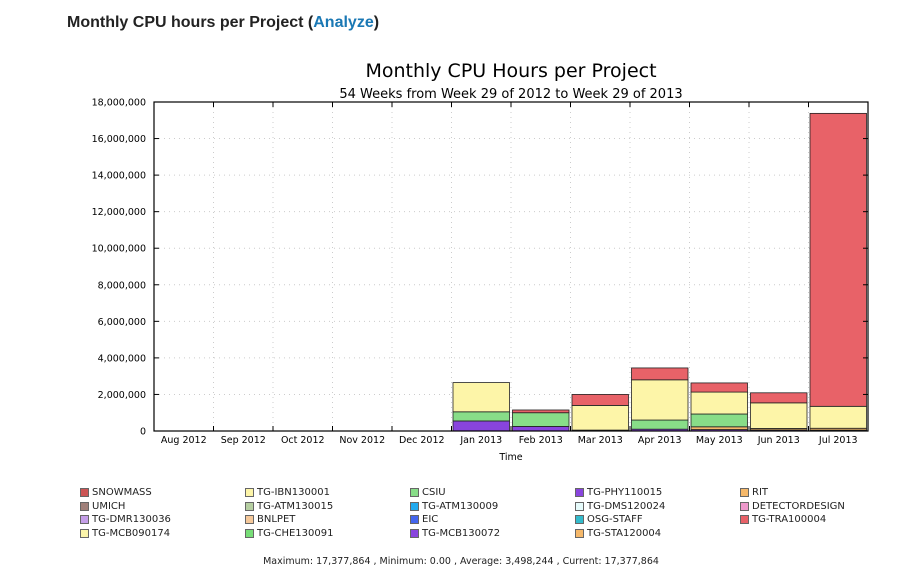  I want to click on legend-item: TG-ATM130009, so click(454, 506).